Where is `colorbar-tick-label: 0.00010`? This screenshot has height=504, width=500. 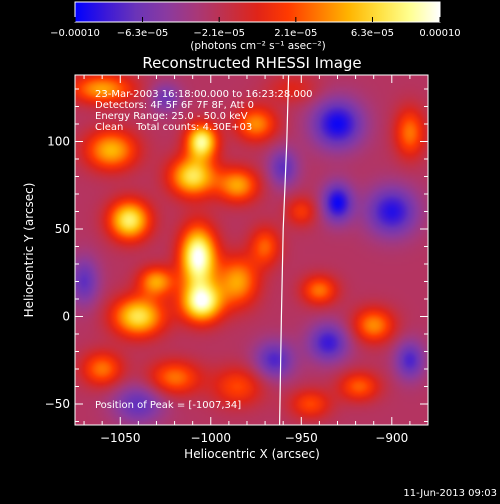 colorbar-tick-label: 0.00010 is located at coordinates (439, 33).